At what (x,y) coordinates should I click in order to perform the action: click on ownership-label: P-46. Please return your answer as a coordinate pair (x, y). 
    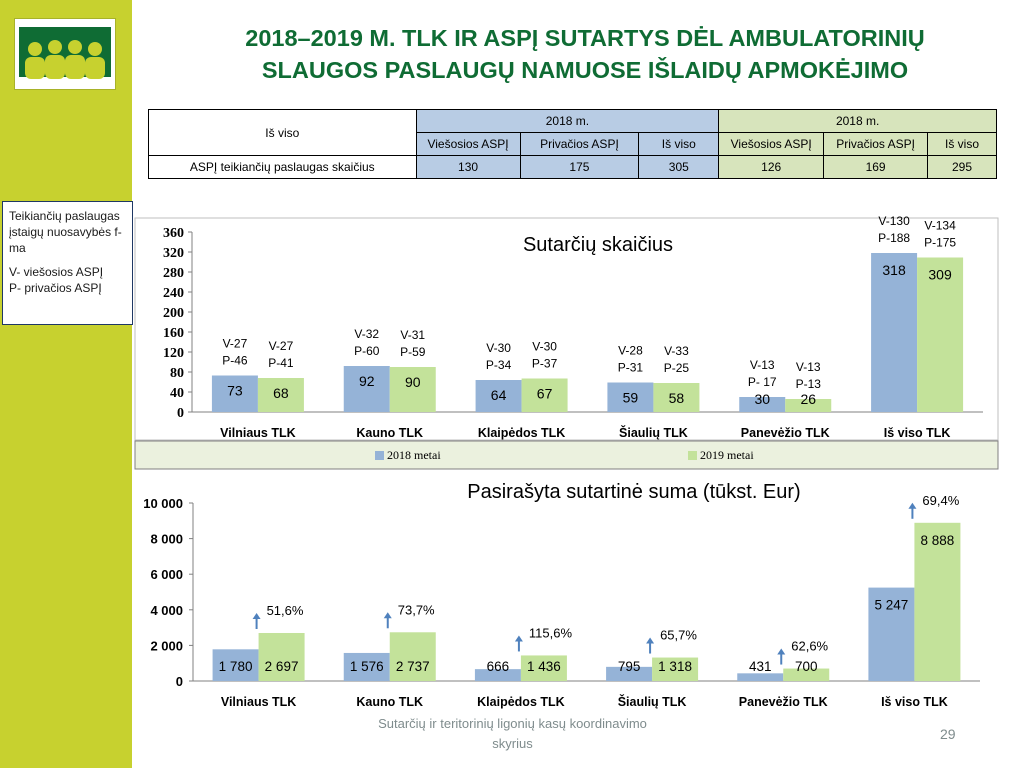
    Looking at the image, I should click on (235, 361).